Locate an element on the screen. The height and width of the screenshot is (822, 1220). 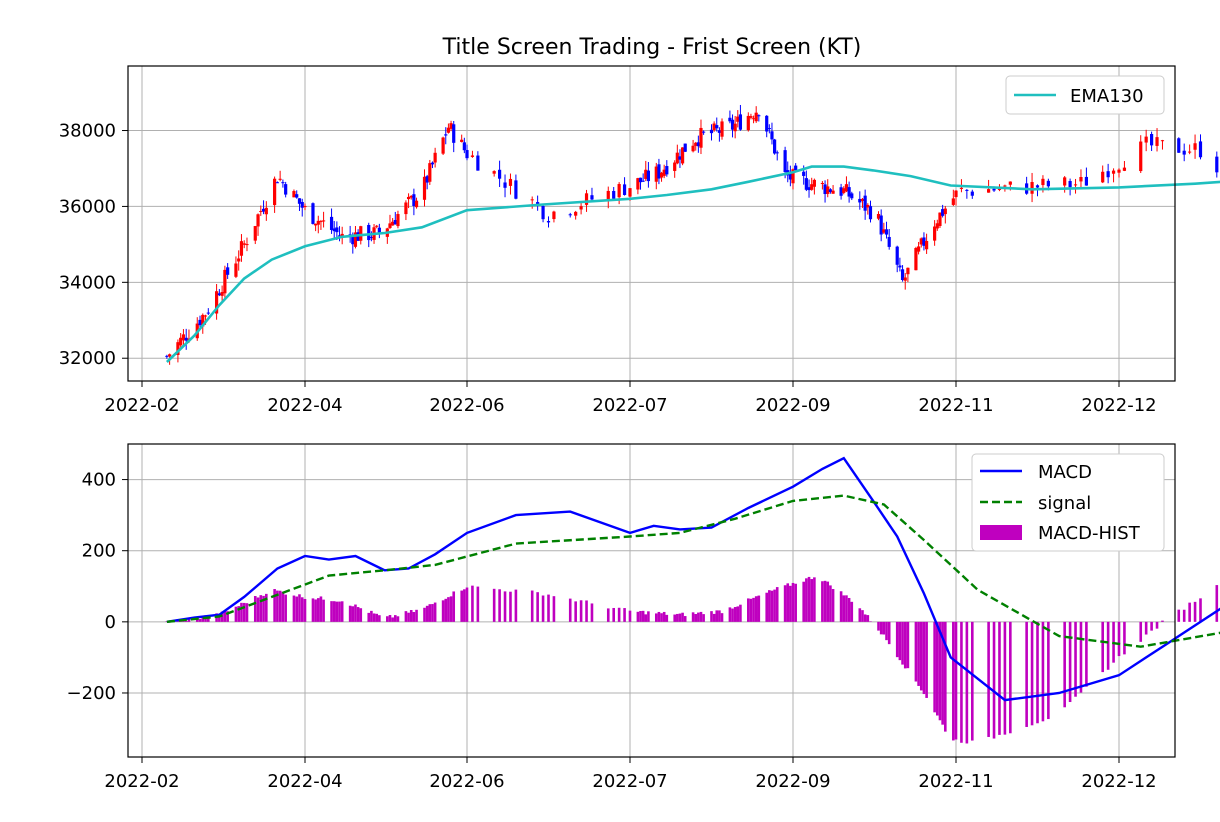
price-xtick-label: 2022-02 is located at coordinates (141, 405).